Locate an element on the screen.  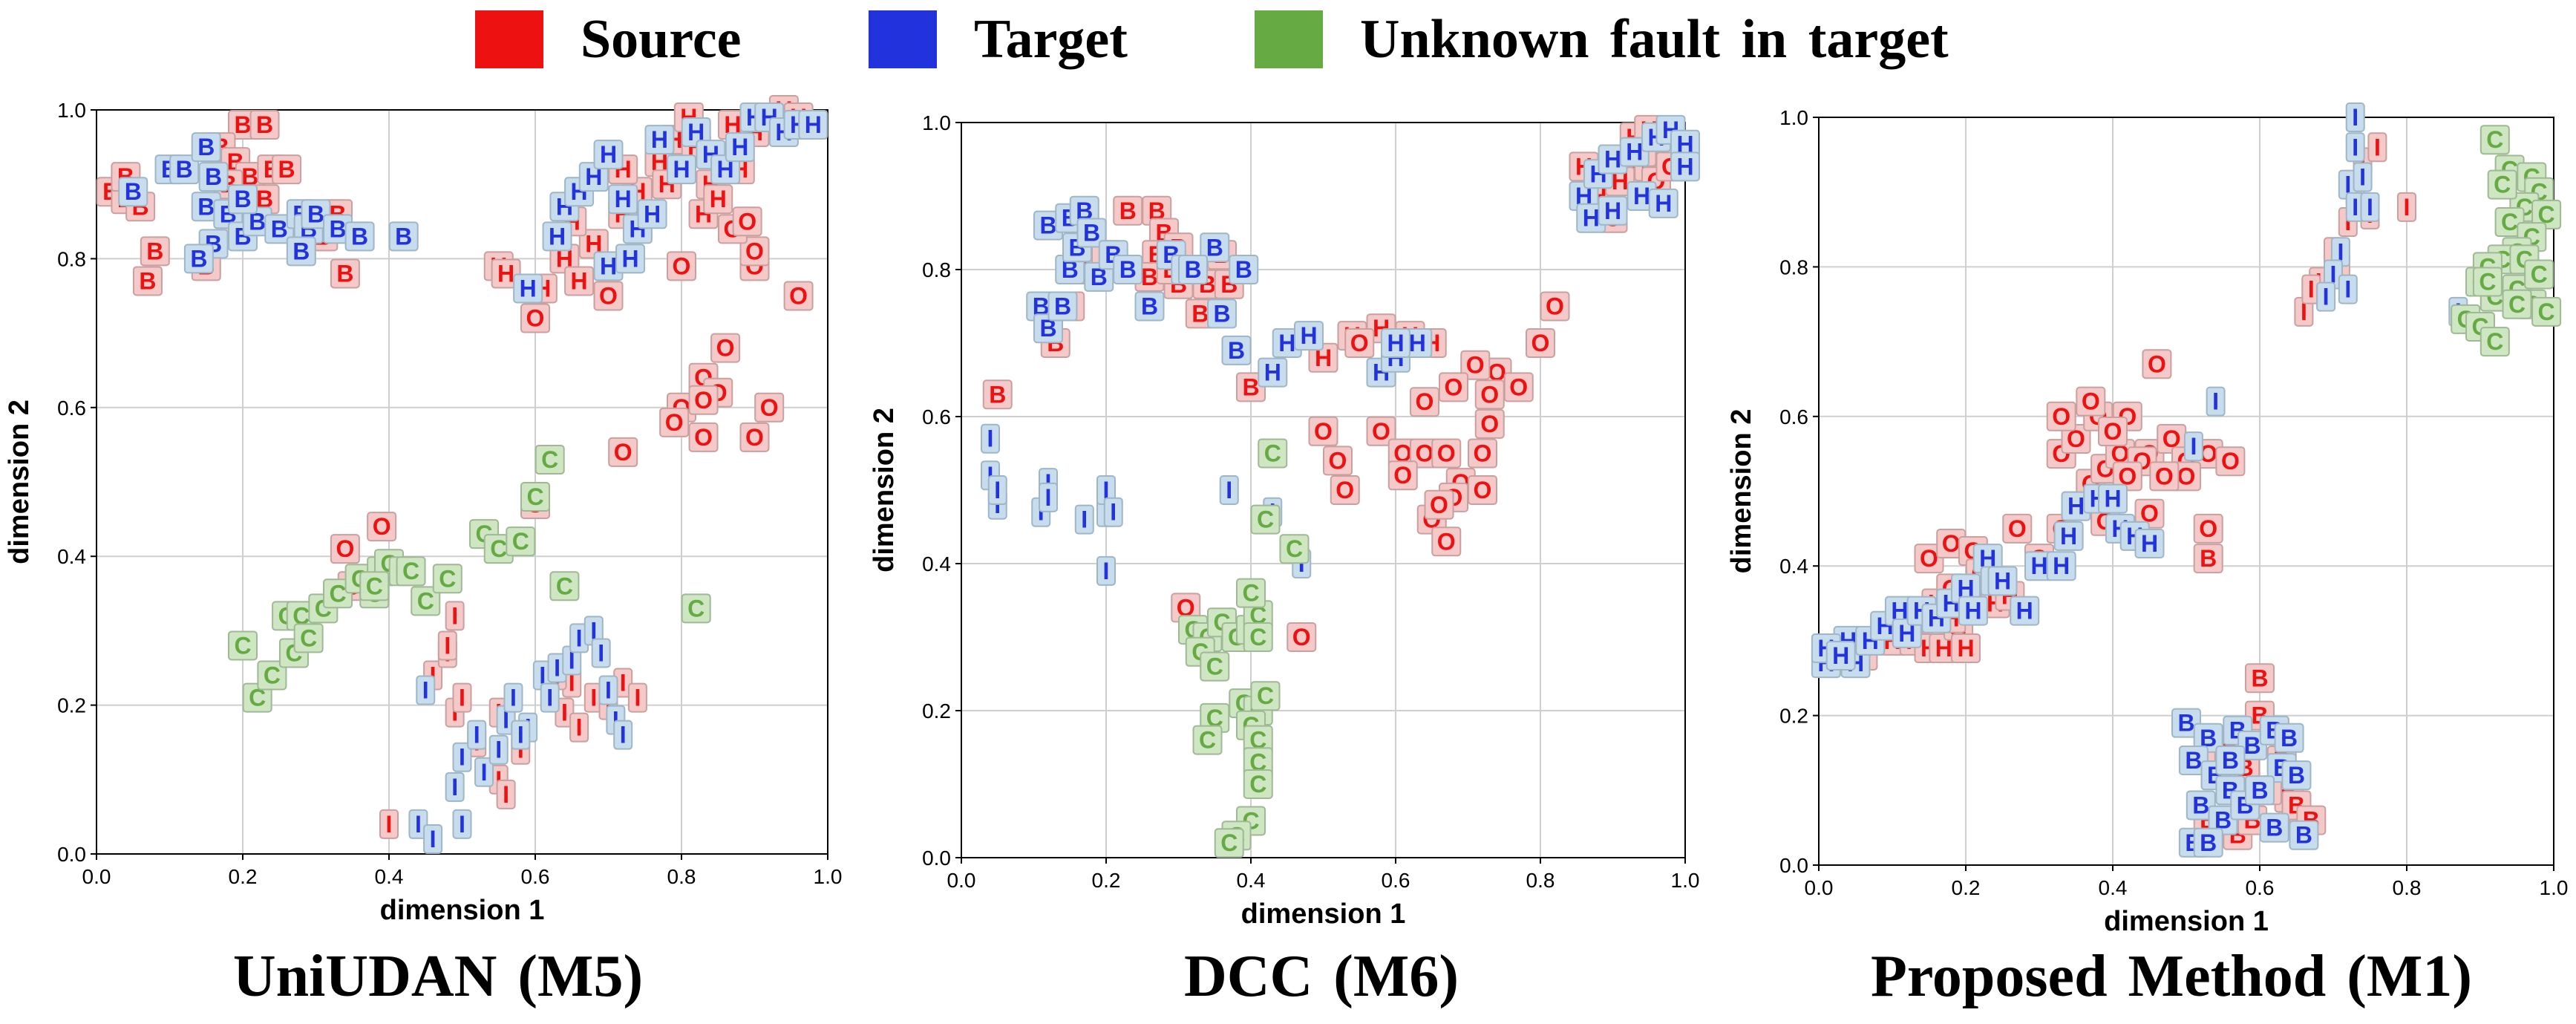
y-tick-label: 0.8 is located at coordinates (71, 258).